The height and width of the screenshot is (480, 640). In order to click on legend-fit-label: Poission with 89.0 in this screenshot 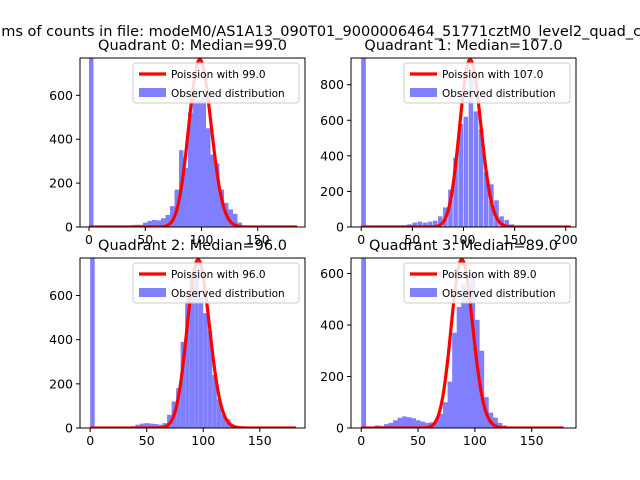, I will do `click(489, 275)`.